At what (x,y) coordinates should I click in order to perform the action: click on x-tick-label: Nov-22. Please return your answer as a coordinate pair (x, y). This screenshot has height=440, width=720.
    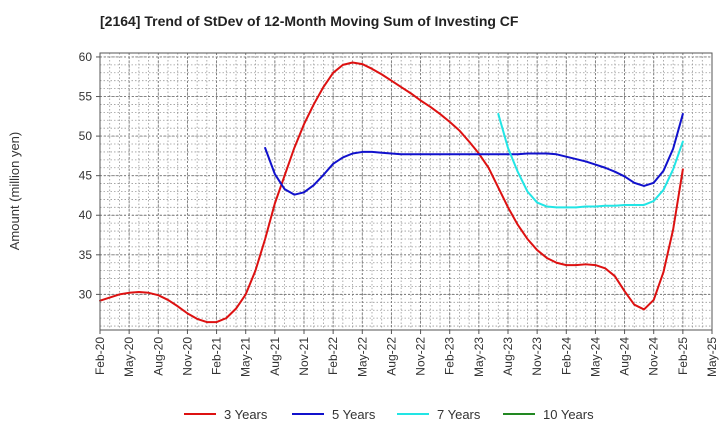
    Looking at the image, I should click on (421, 356).